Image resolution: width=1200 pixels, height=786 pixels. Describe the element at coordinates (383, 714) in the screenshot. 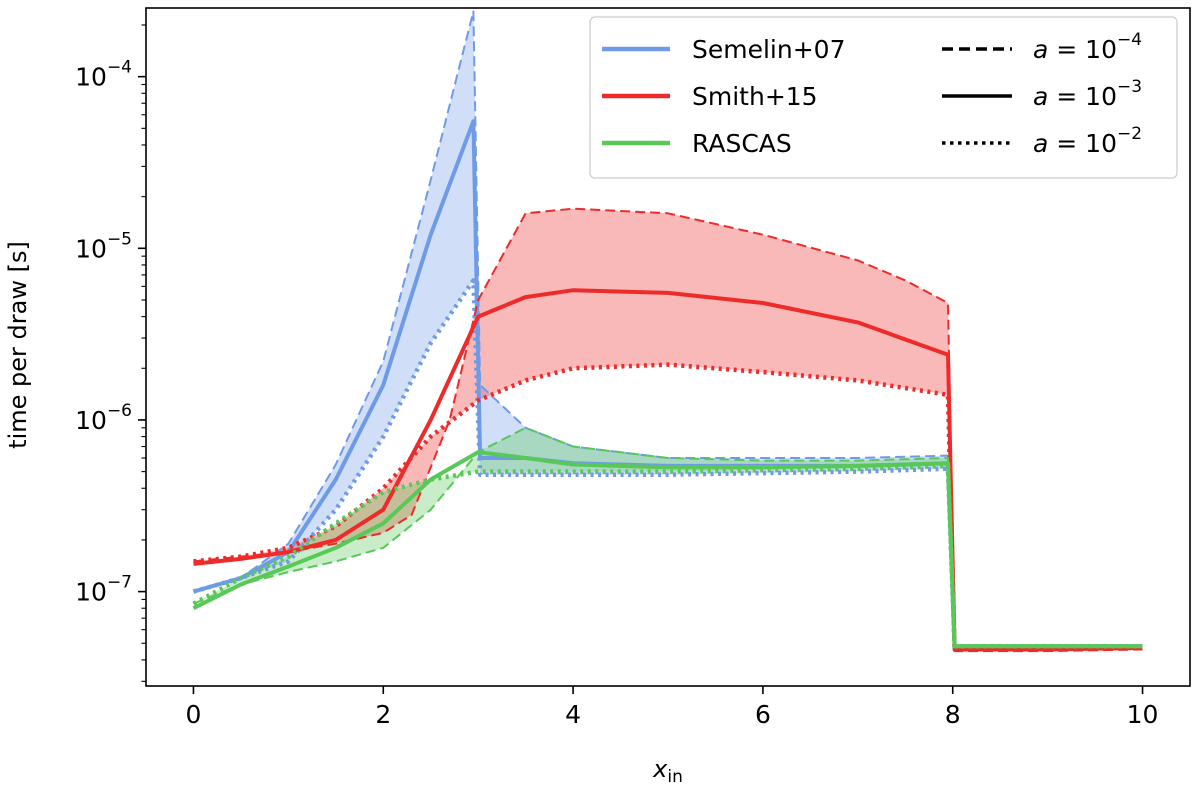

I see `x-tick-label: 2` at that location.